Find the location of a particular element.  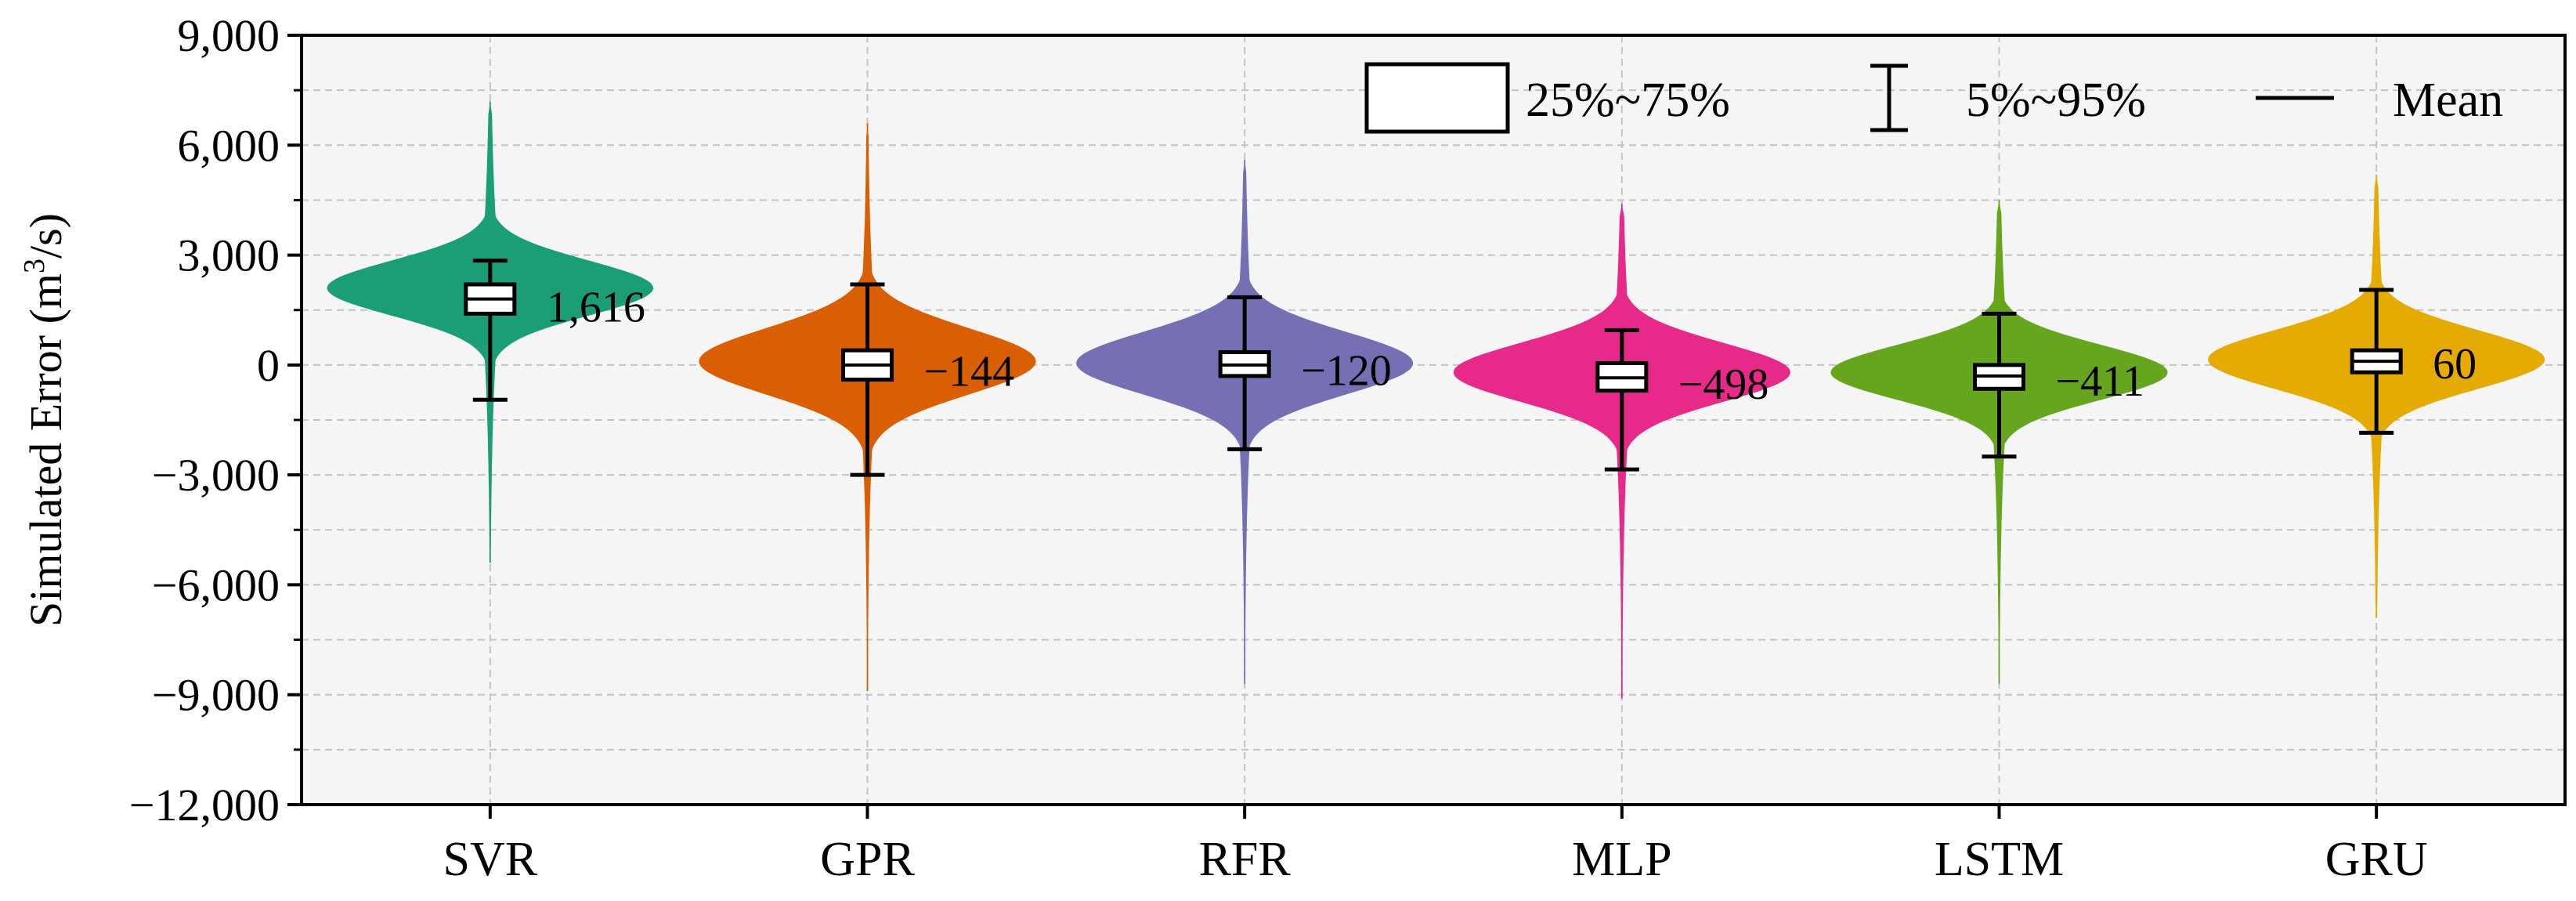

x-tick-label: RFR is located at coordinates (1245, 859).